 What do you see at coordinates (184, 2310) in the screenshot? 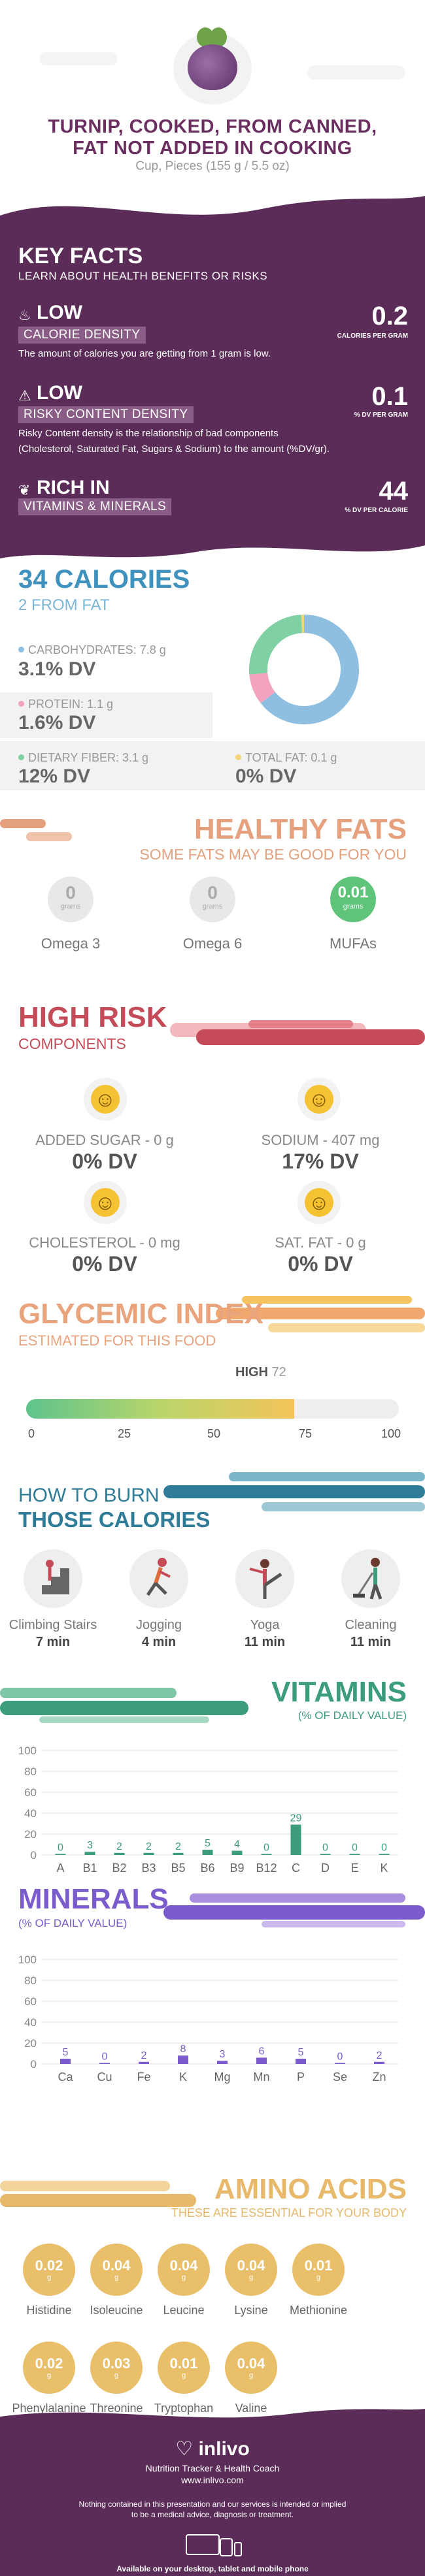
I see `amino-label: Leucine` at bounding box center [184, 2310].